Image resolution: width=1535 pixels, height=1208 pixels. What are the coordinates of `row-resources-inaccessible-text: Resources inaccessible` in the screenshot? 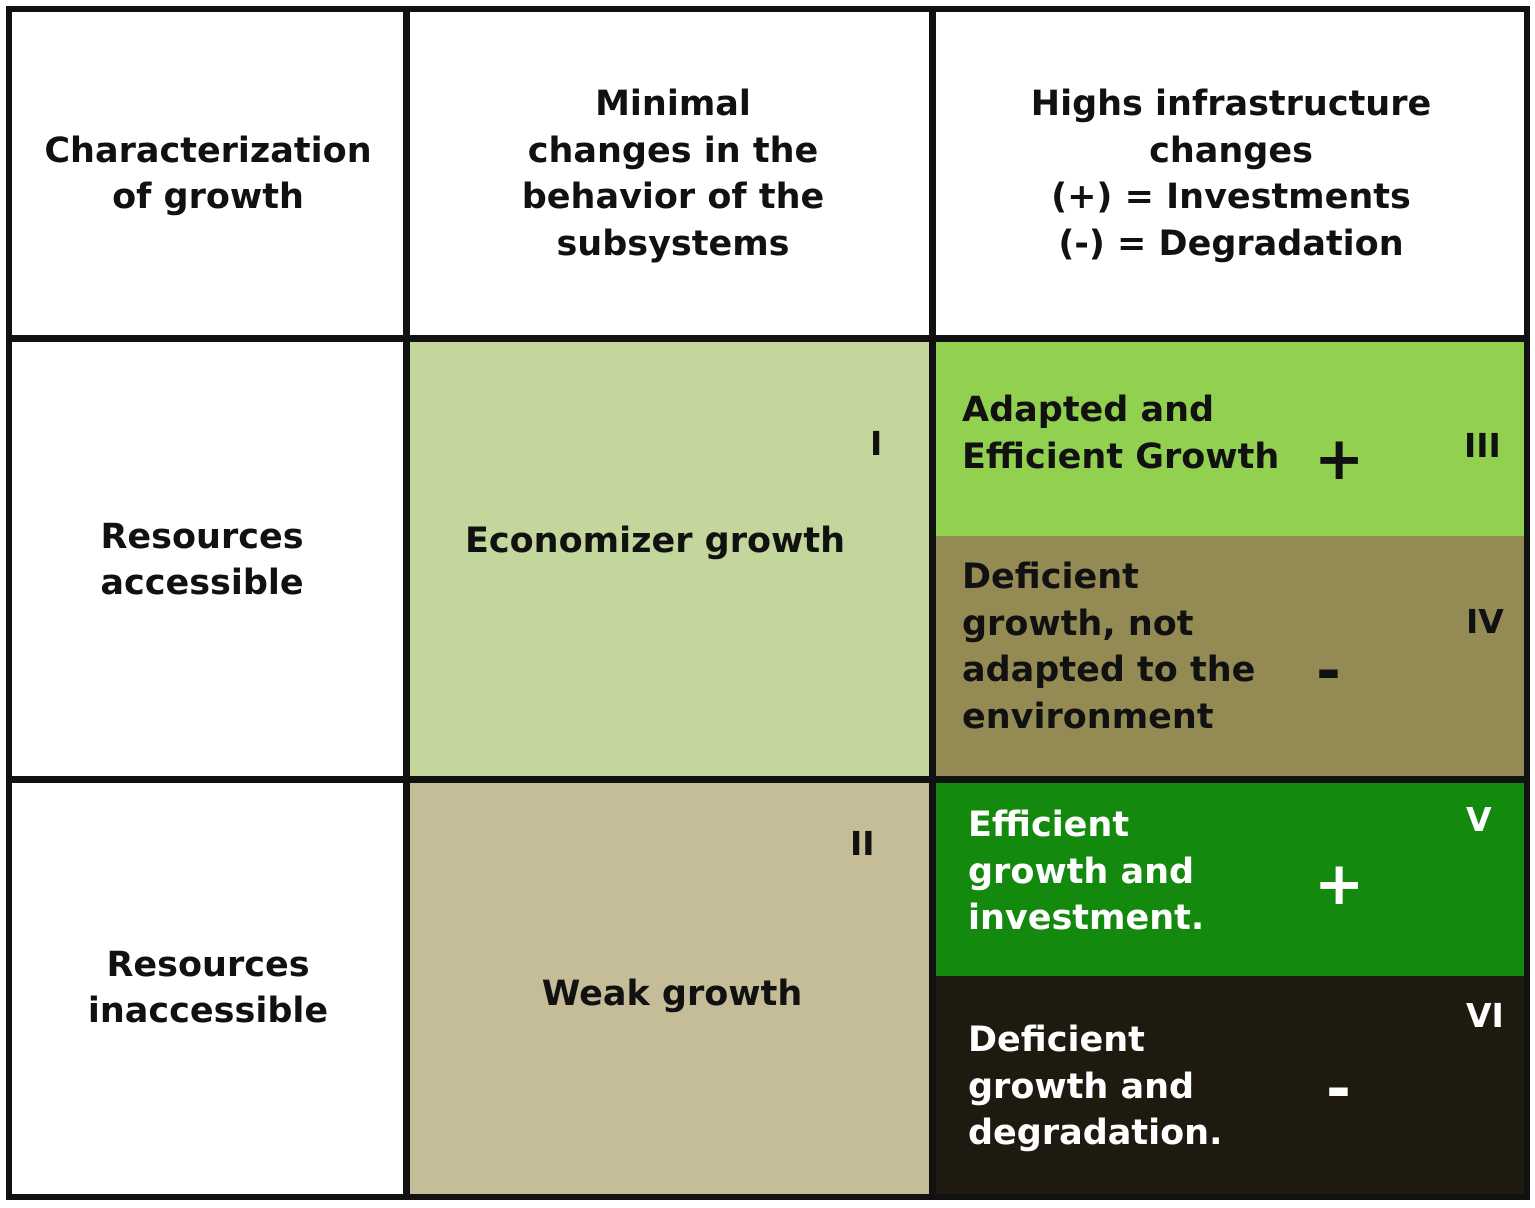 It's located at (208, 988).